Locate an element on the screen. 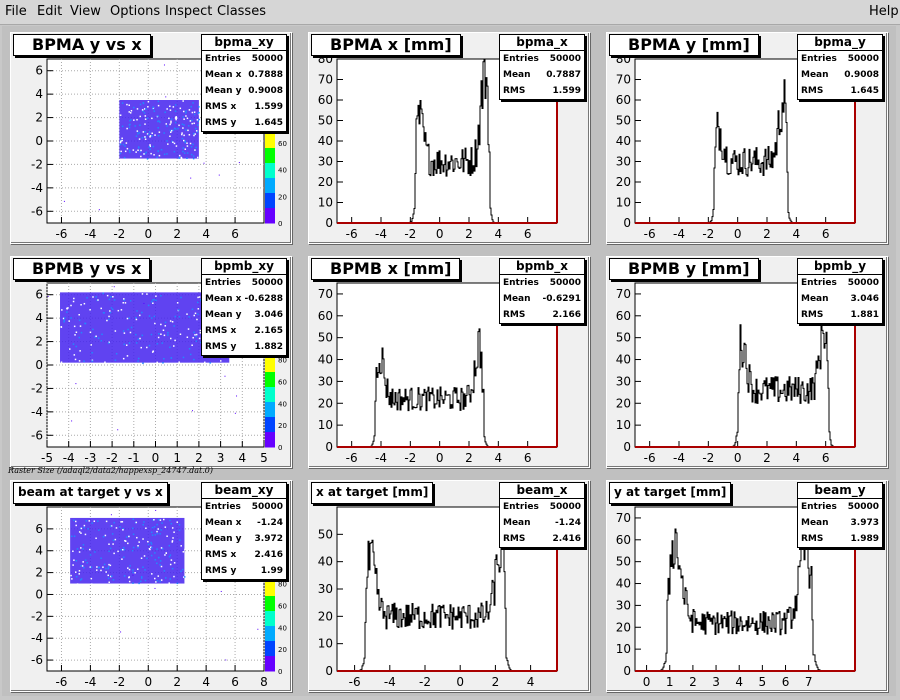 The height and width of the screenshot is (700, 900). stats-value: 1.99 is located at coordinates (271, 571).